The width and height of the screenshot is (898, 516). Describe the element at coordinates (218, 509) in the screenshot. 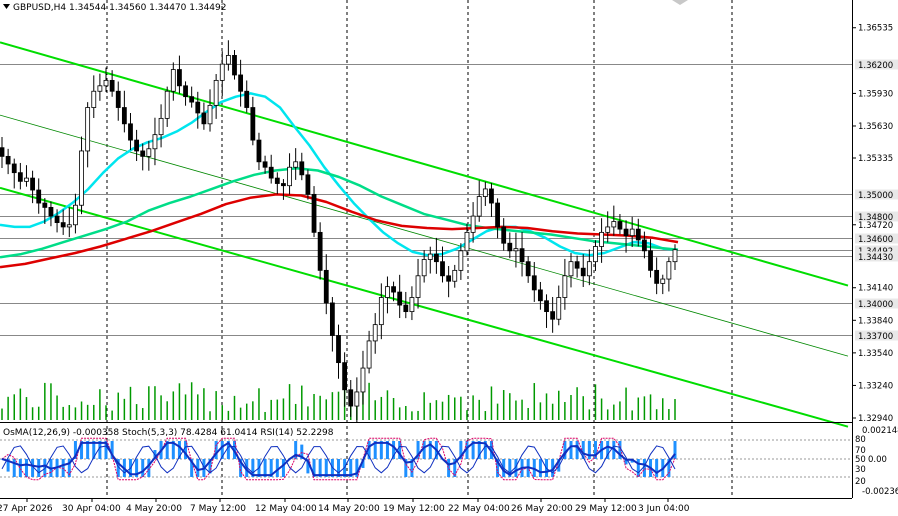

I see `x-tick-label: 7 May 12:00` at that location.